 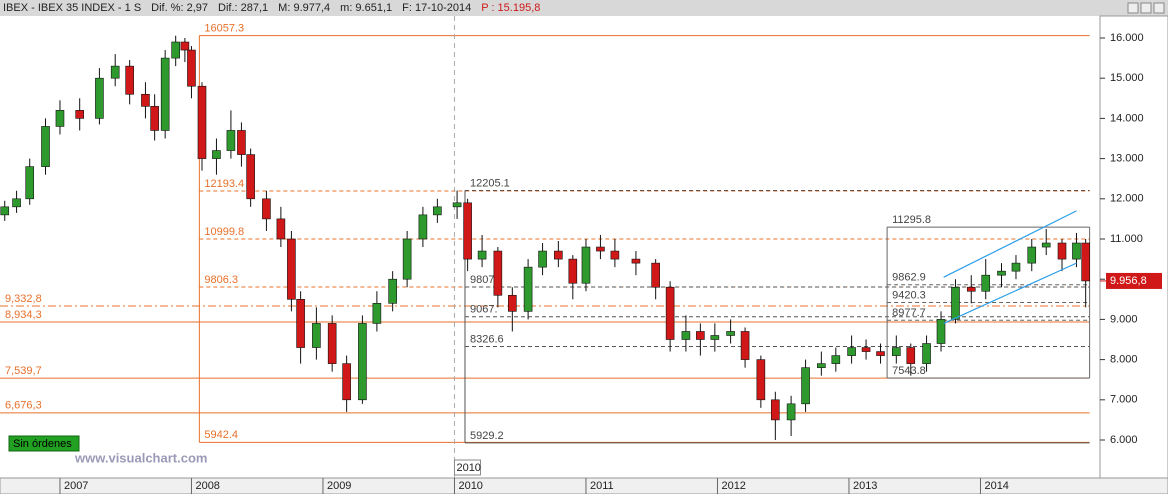 I want to click on header-field: P : 15.195,8, so click(x=510, y=8).